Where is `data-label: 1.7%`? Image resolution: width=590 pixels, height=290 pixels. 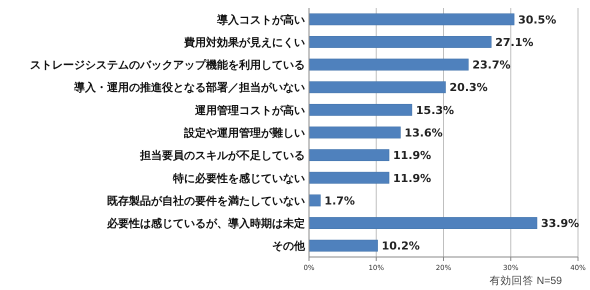 data-label: 1.7% is located at coordinates (339, 201).